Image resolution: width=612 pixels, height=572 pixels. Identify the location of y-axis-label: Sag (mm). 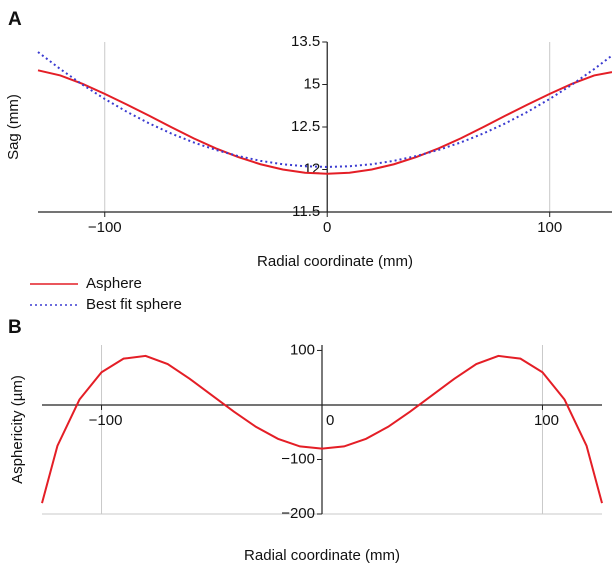
(13, 127).